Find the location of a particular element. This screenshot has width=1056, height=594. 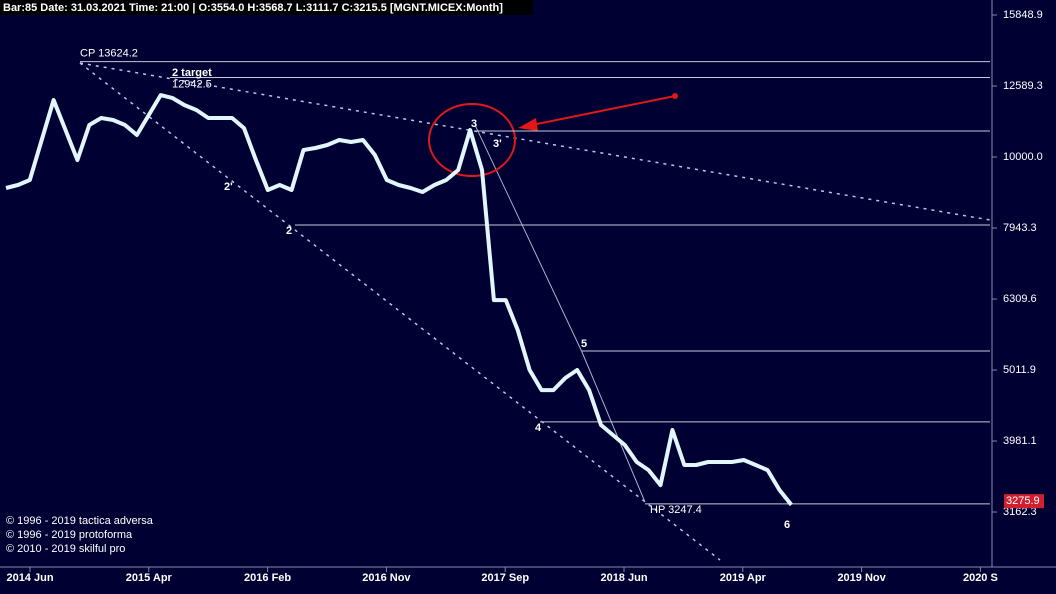

wave-label: 2 target is located at coordinates (192, 73).